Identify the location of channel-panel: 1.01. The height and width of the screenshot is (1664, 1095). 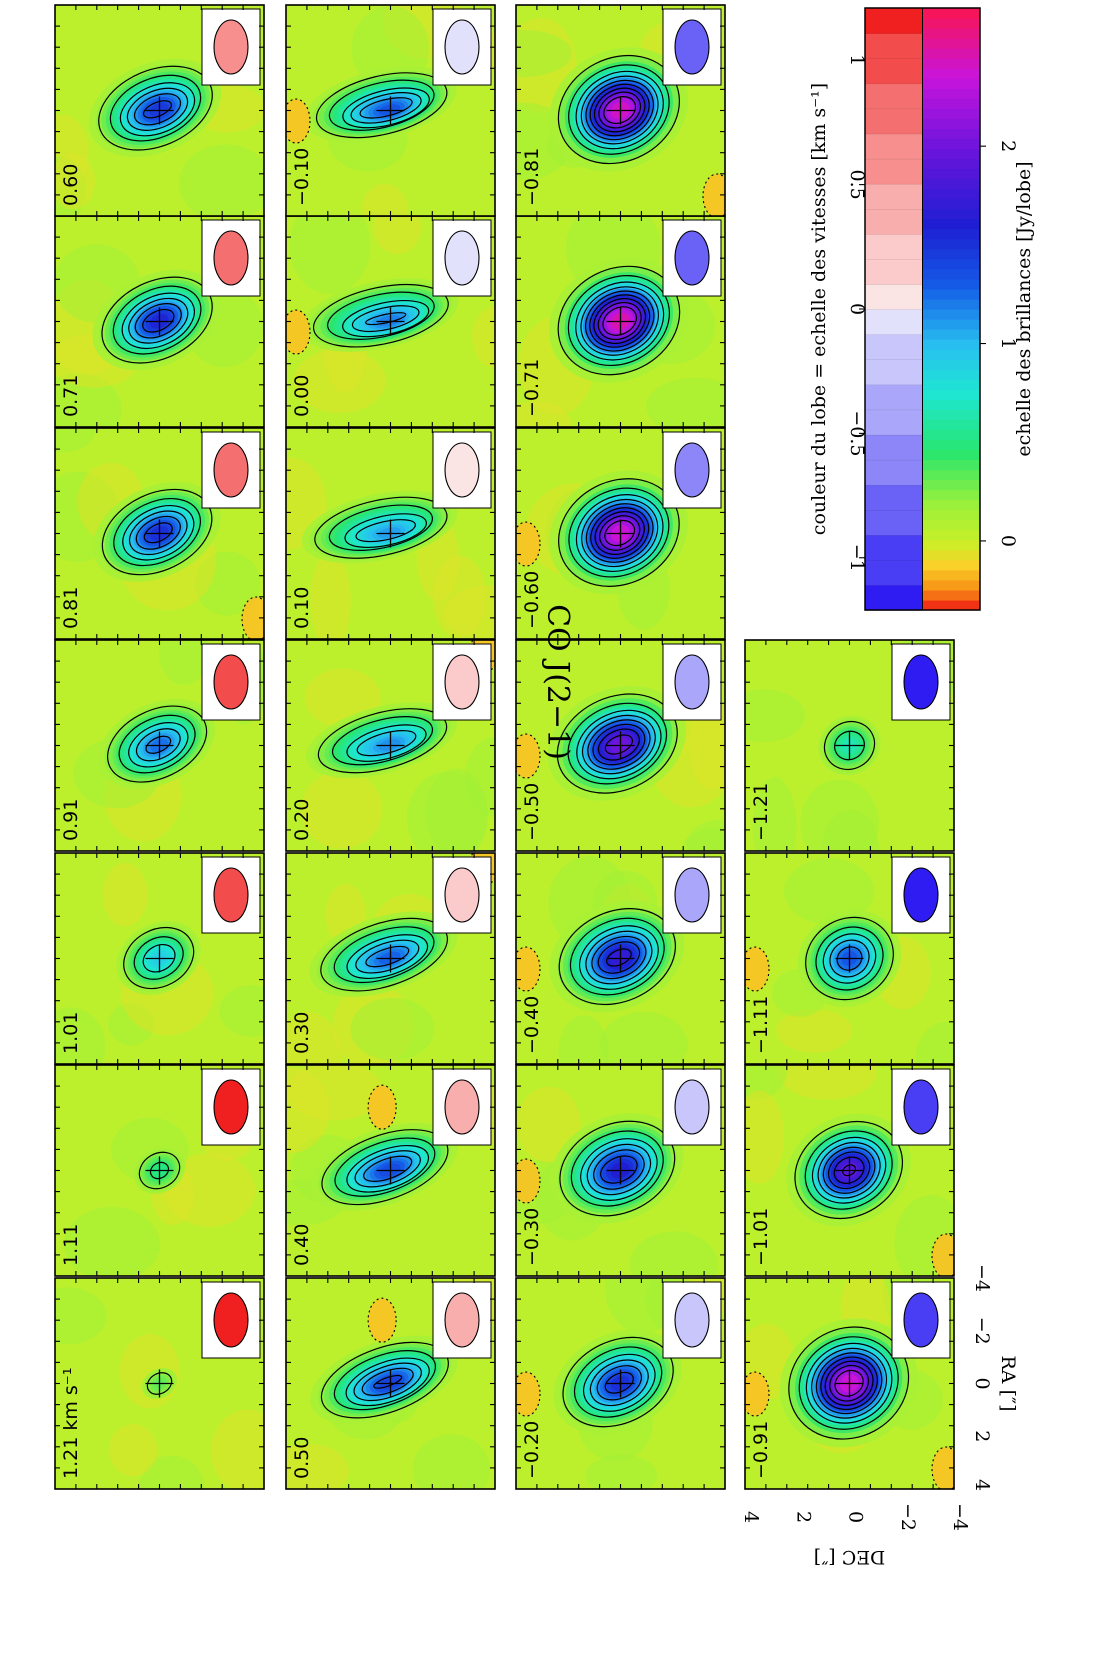
(159, 958).